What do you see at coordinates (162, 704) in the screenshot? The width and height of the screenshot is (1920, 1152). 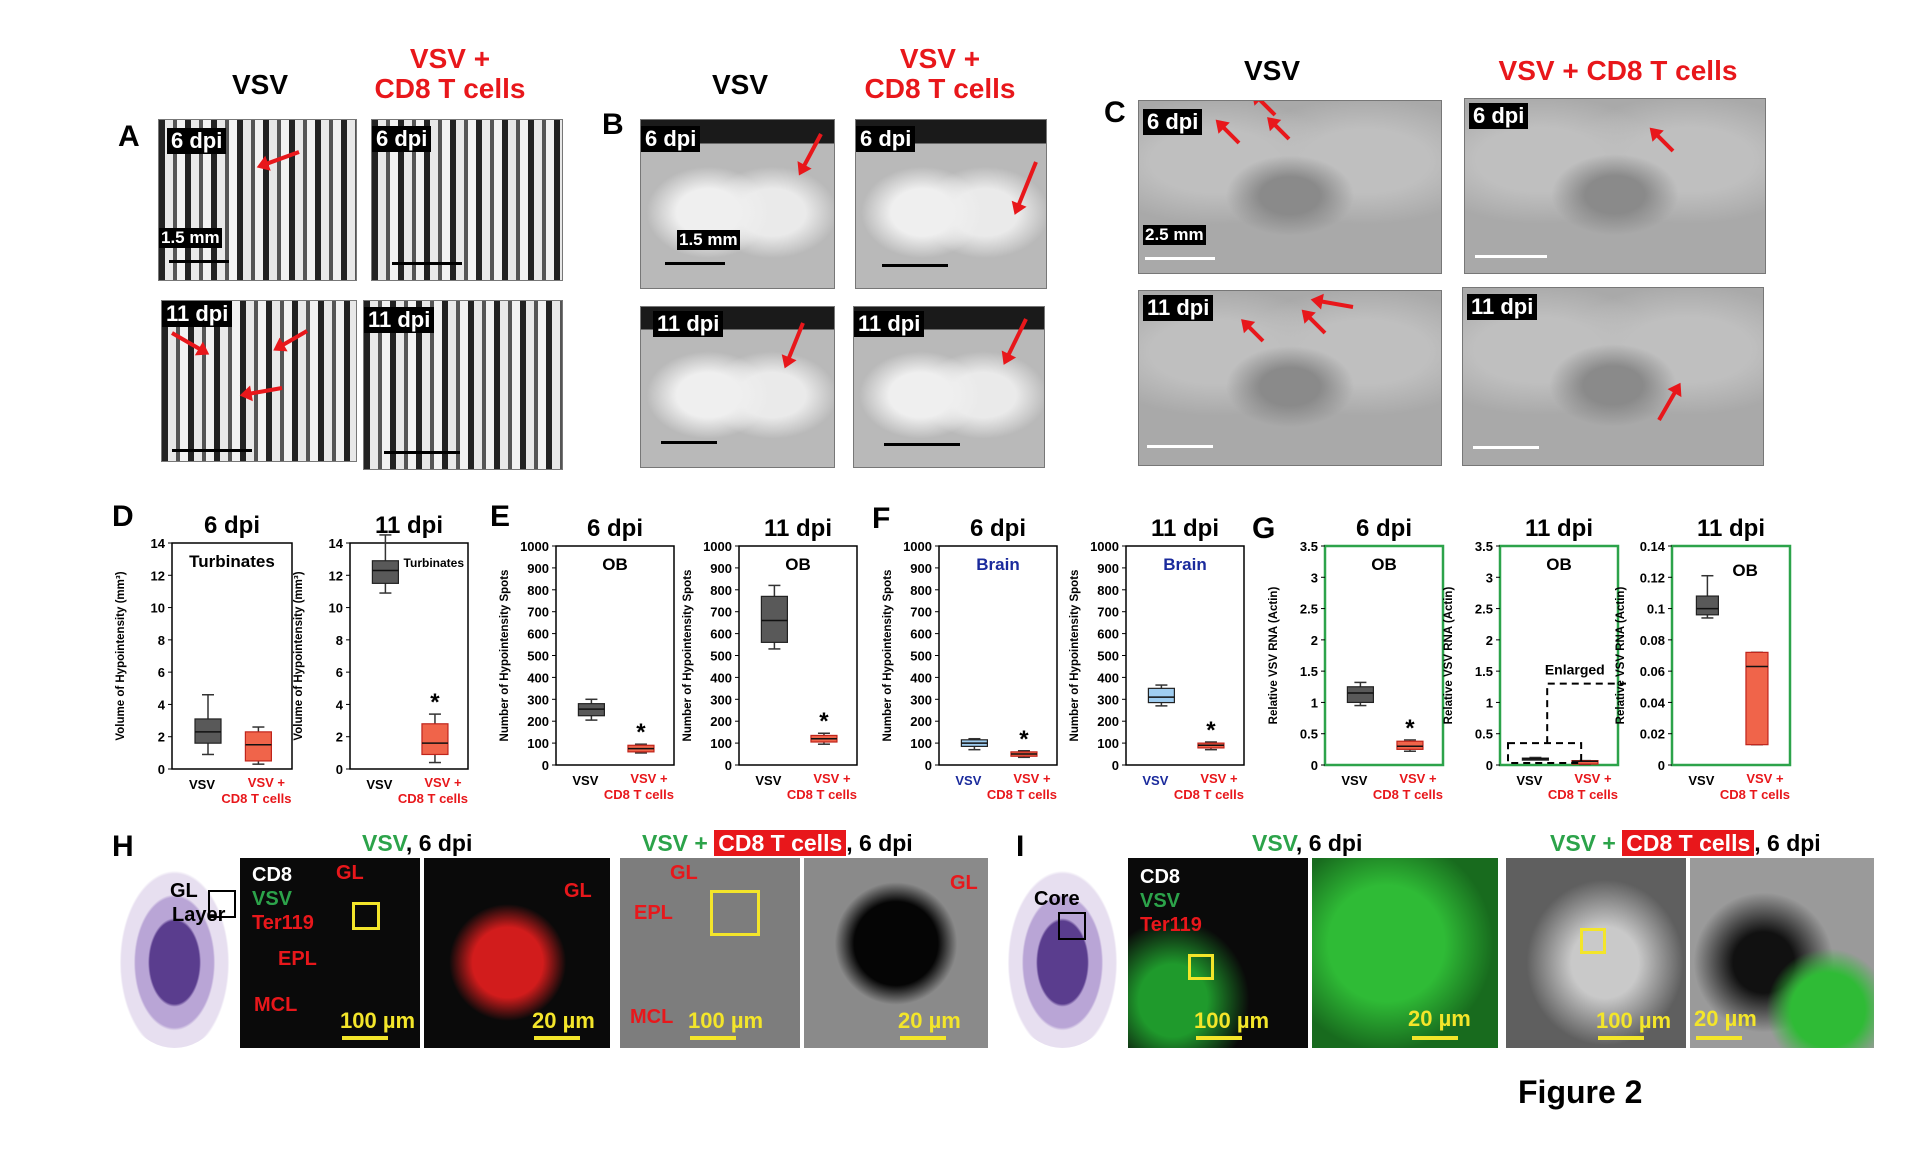 I see `y-tick-label: 4` at bounding box center [162, 704].